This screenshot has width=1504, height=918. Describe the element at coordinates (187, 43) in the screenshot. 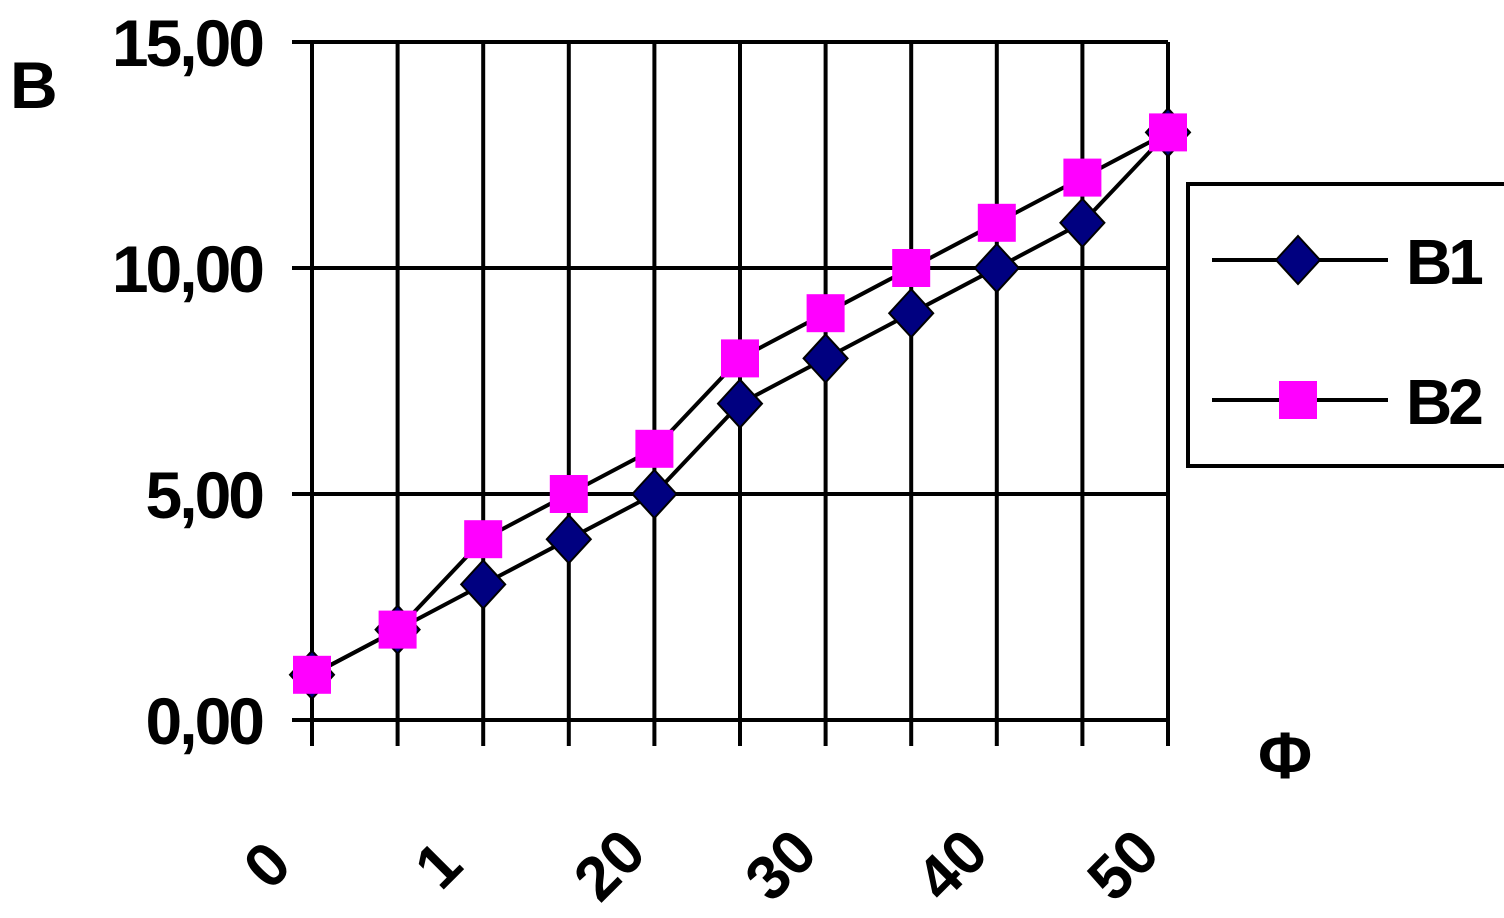

I see `y-tick-label: 15,00` at that location.